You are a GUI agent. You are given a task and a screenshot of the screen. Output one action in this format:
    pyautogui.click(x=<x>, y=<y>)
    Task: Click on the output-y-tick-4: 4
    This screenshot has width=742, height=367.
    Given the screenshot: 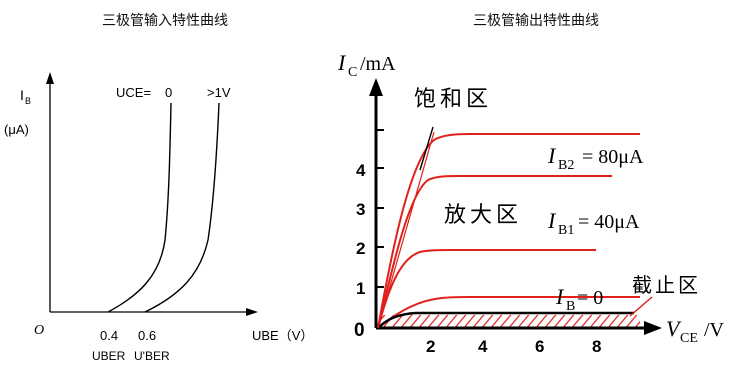 What is the action you would take?
    pyautogui.click(x=361, y=170)
    